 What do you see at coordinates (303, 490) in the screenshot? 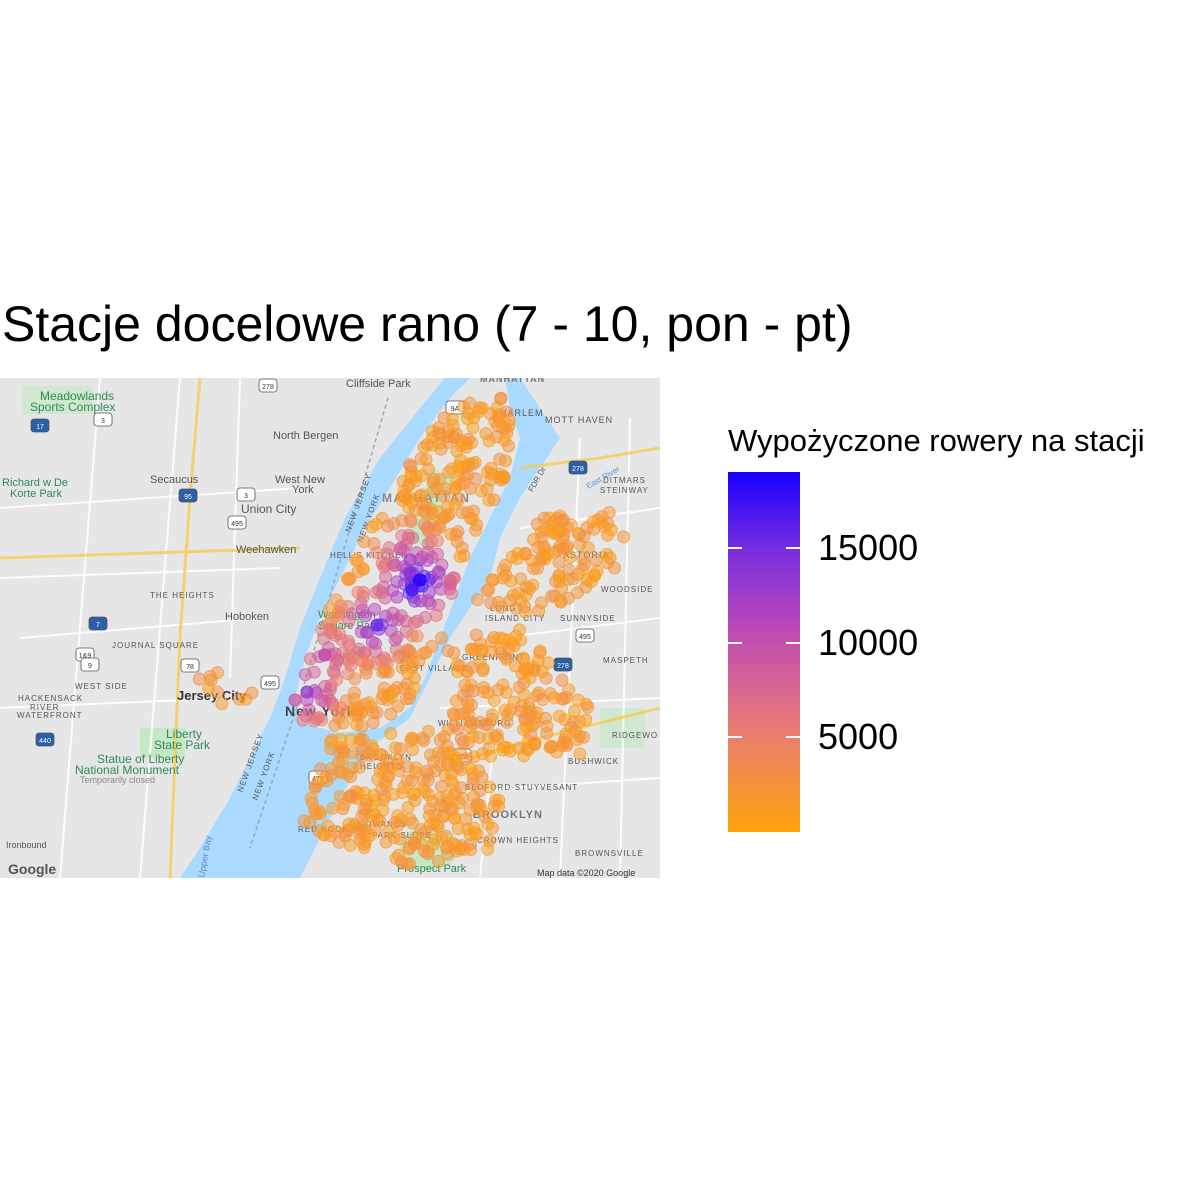
I see `map-label: York` at bounding box center [303, 490].